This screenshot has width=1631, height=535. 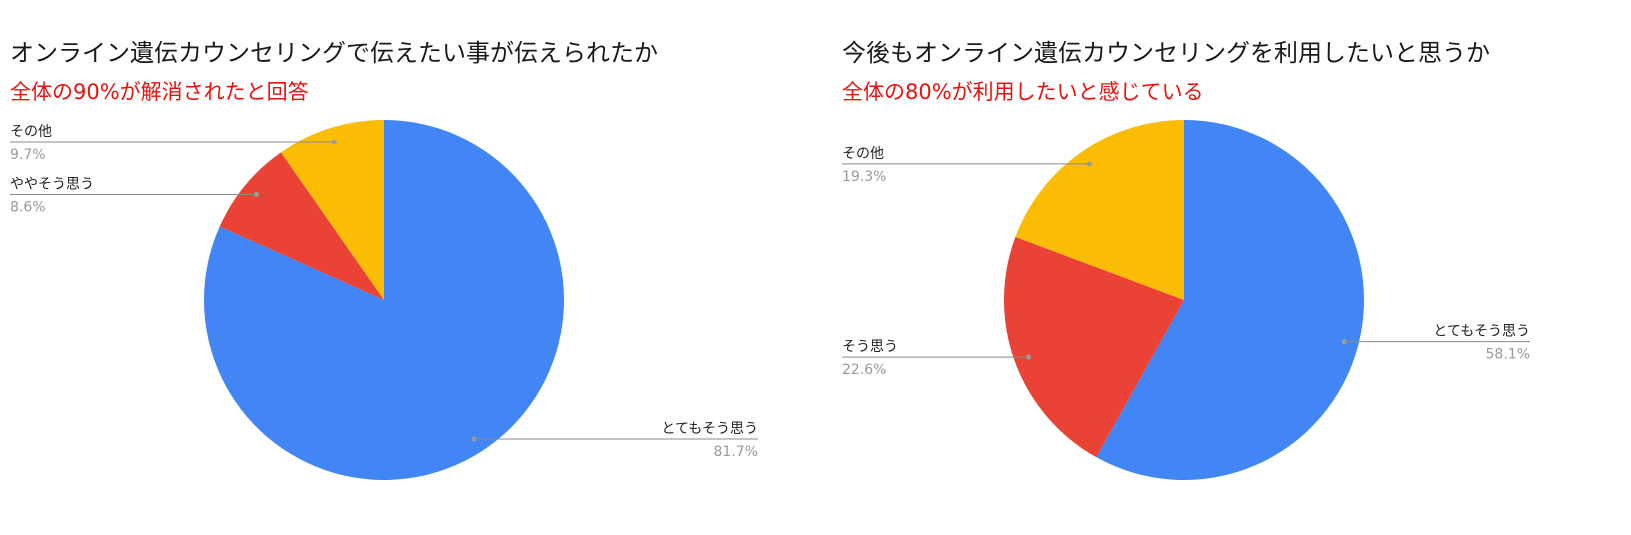 What do you see at coordinates (1166, 53) in the screenshot?
I see `chart-title: 今後もオンライン遺伝カウンセリングを利用したいと思うか` at bounding box center [1166, 53].